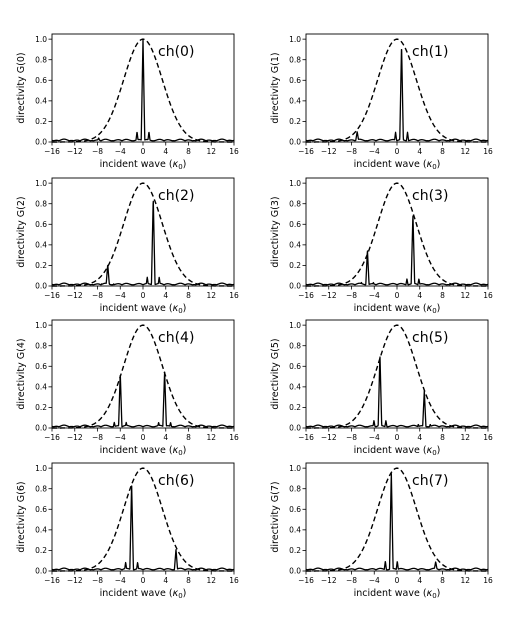 The image size is (512, 636). What do you see at coordinates (21, 87) in the screenshot?
I see `y-axis-label: directivity G(0)` at bounding box center [21, 87].